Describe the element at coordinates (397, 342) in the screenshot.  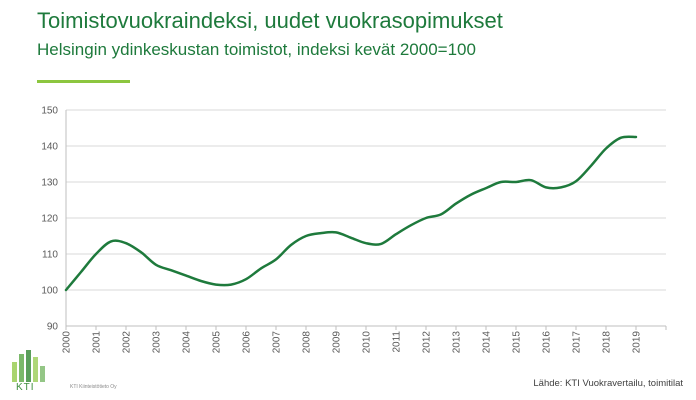
I see `x-tick-label: 2011` at that location.